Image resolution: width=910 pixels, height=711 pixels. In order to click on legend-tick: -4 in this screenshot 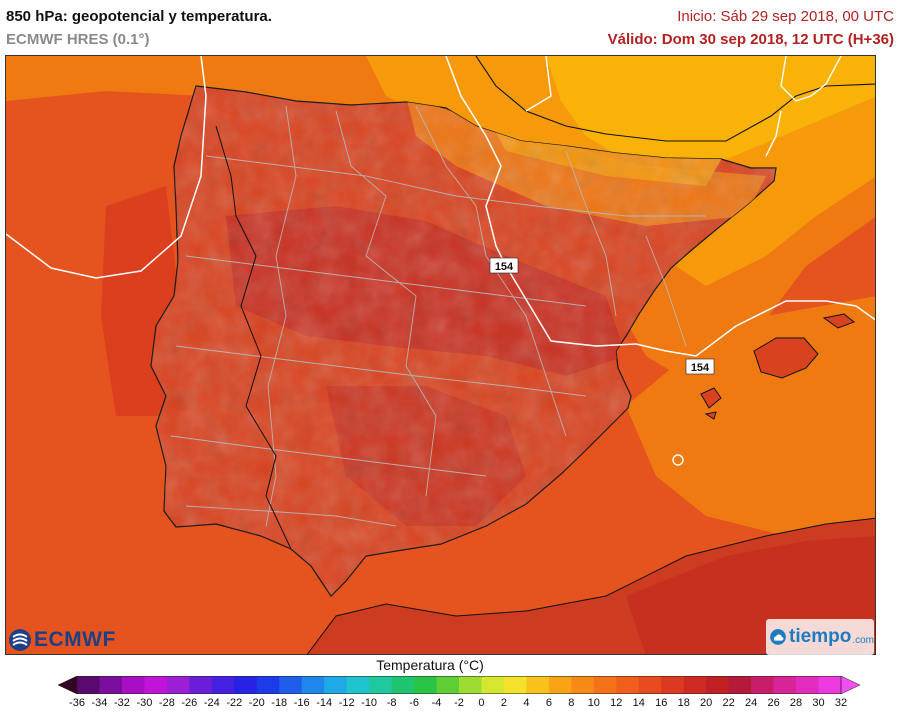, I will do `click(436, 703)`.